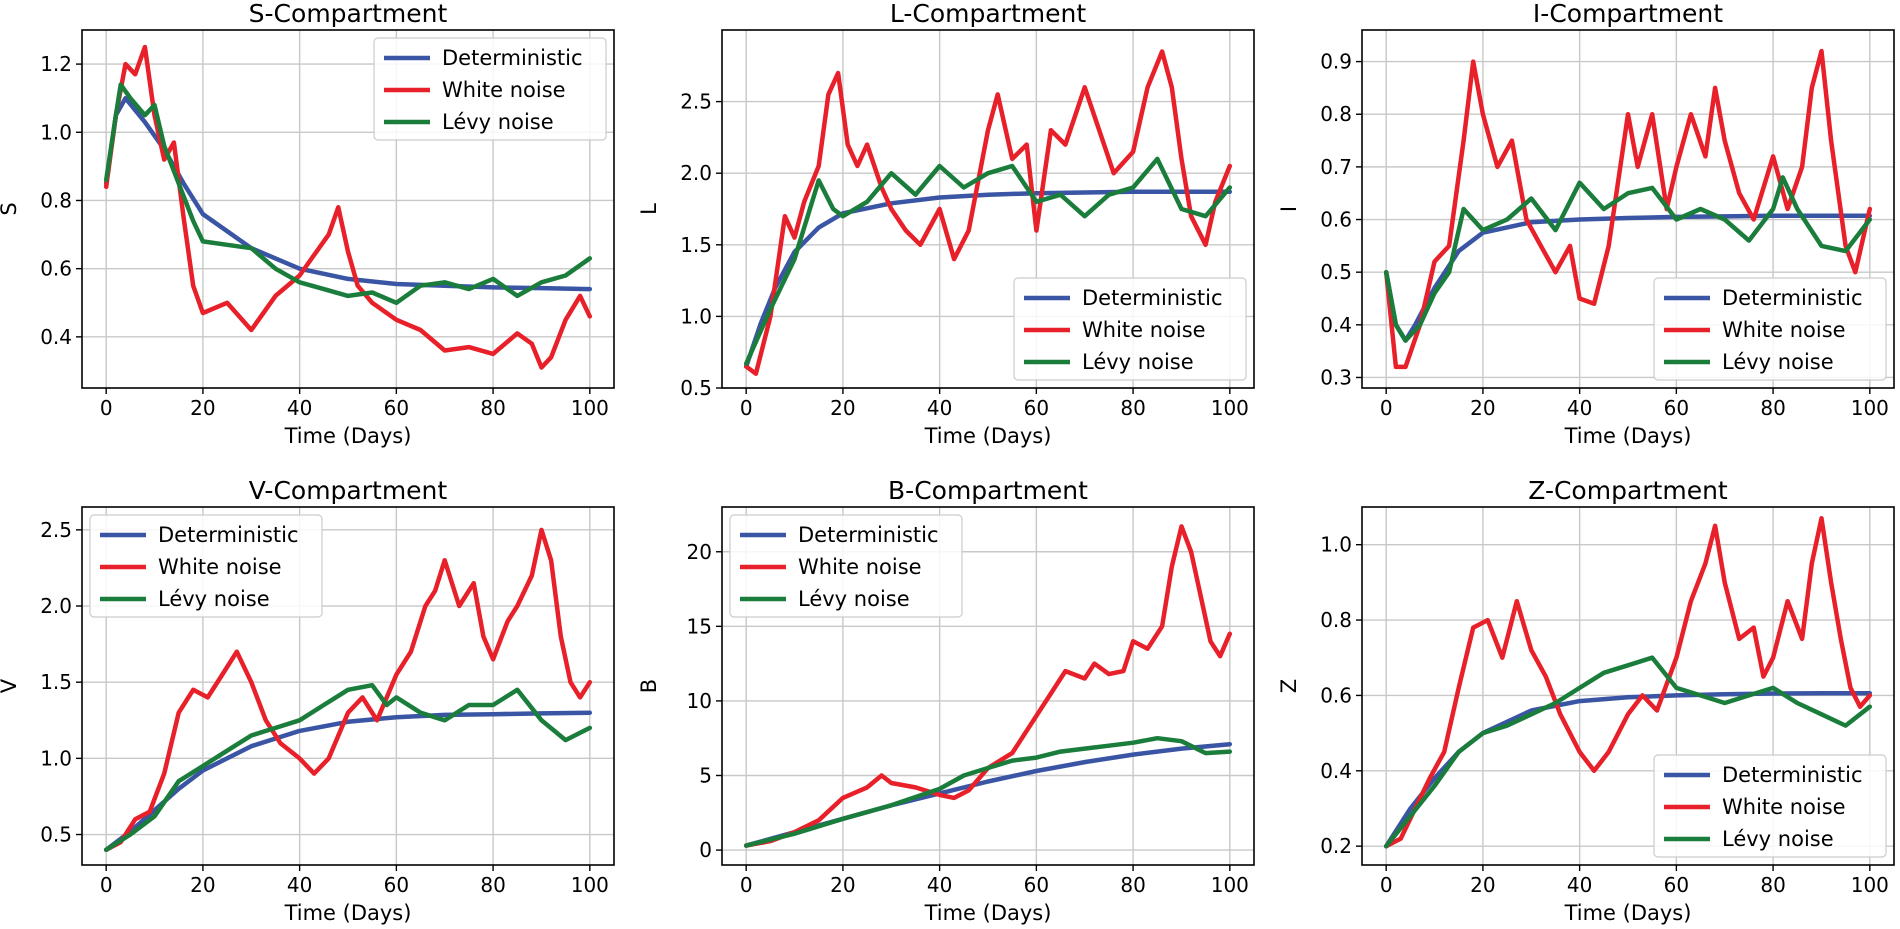 This screenshot has width=1900, height=929. I want to click on y-tick-label: 0, so click(705, 850).